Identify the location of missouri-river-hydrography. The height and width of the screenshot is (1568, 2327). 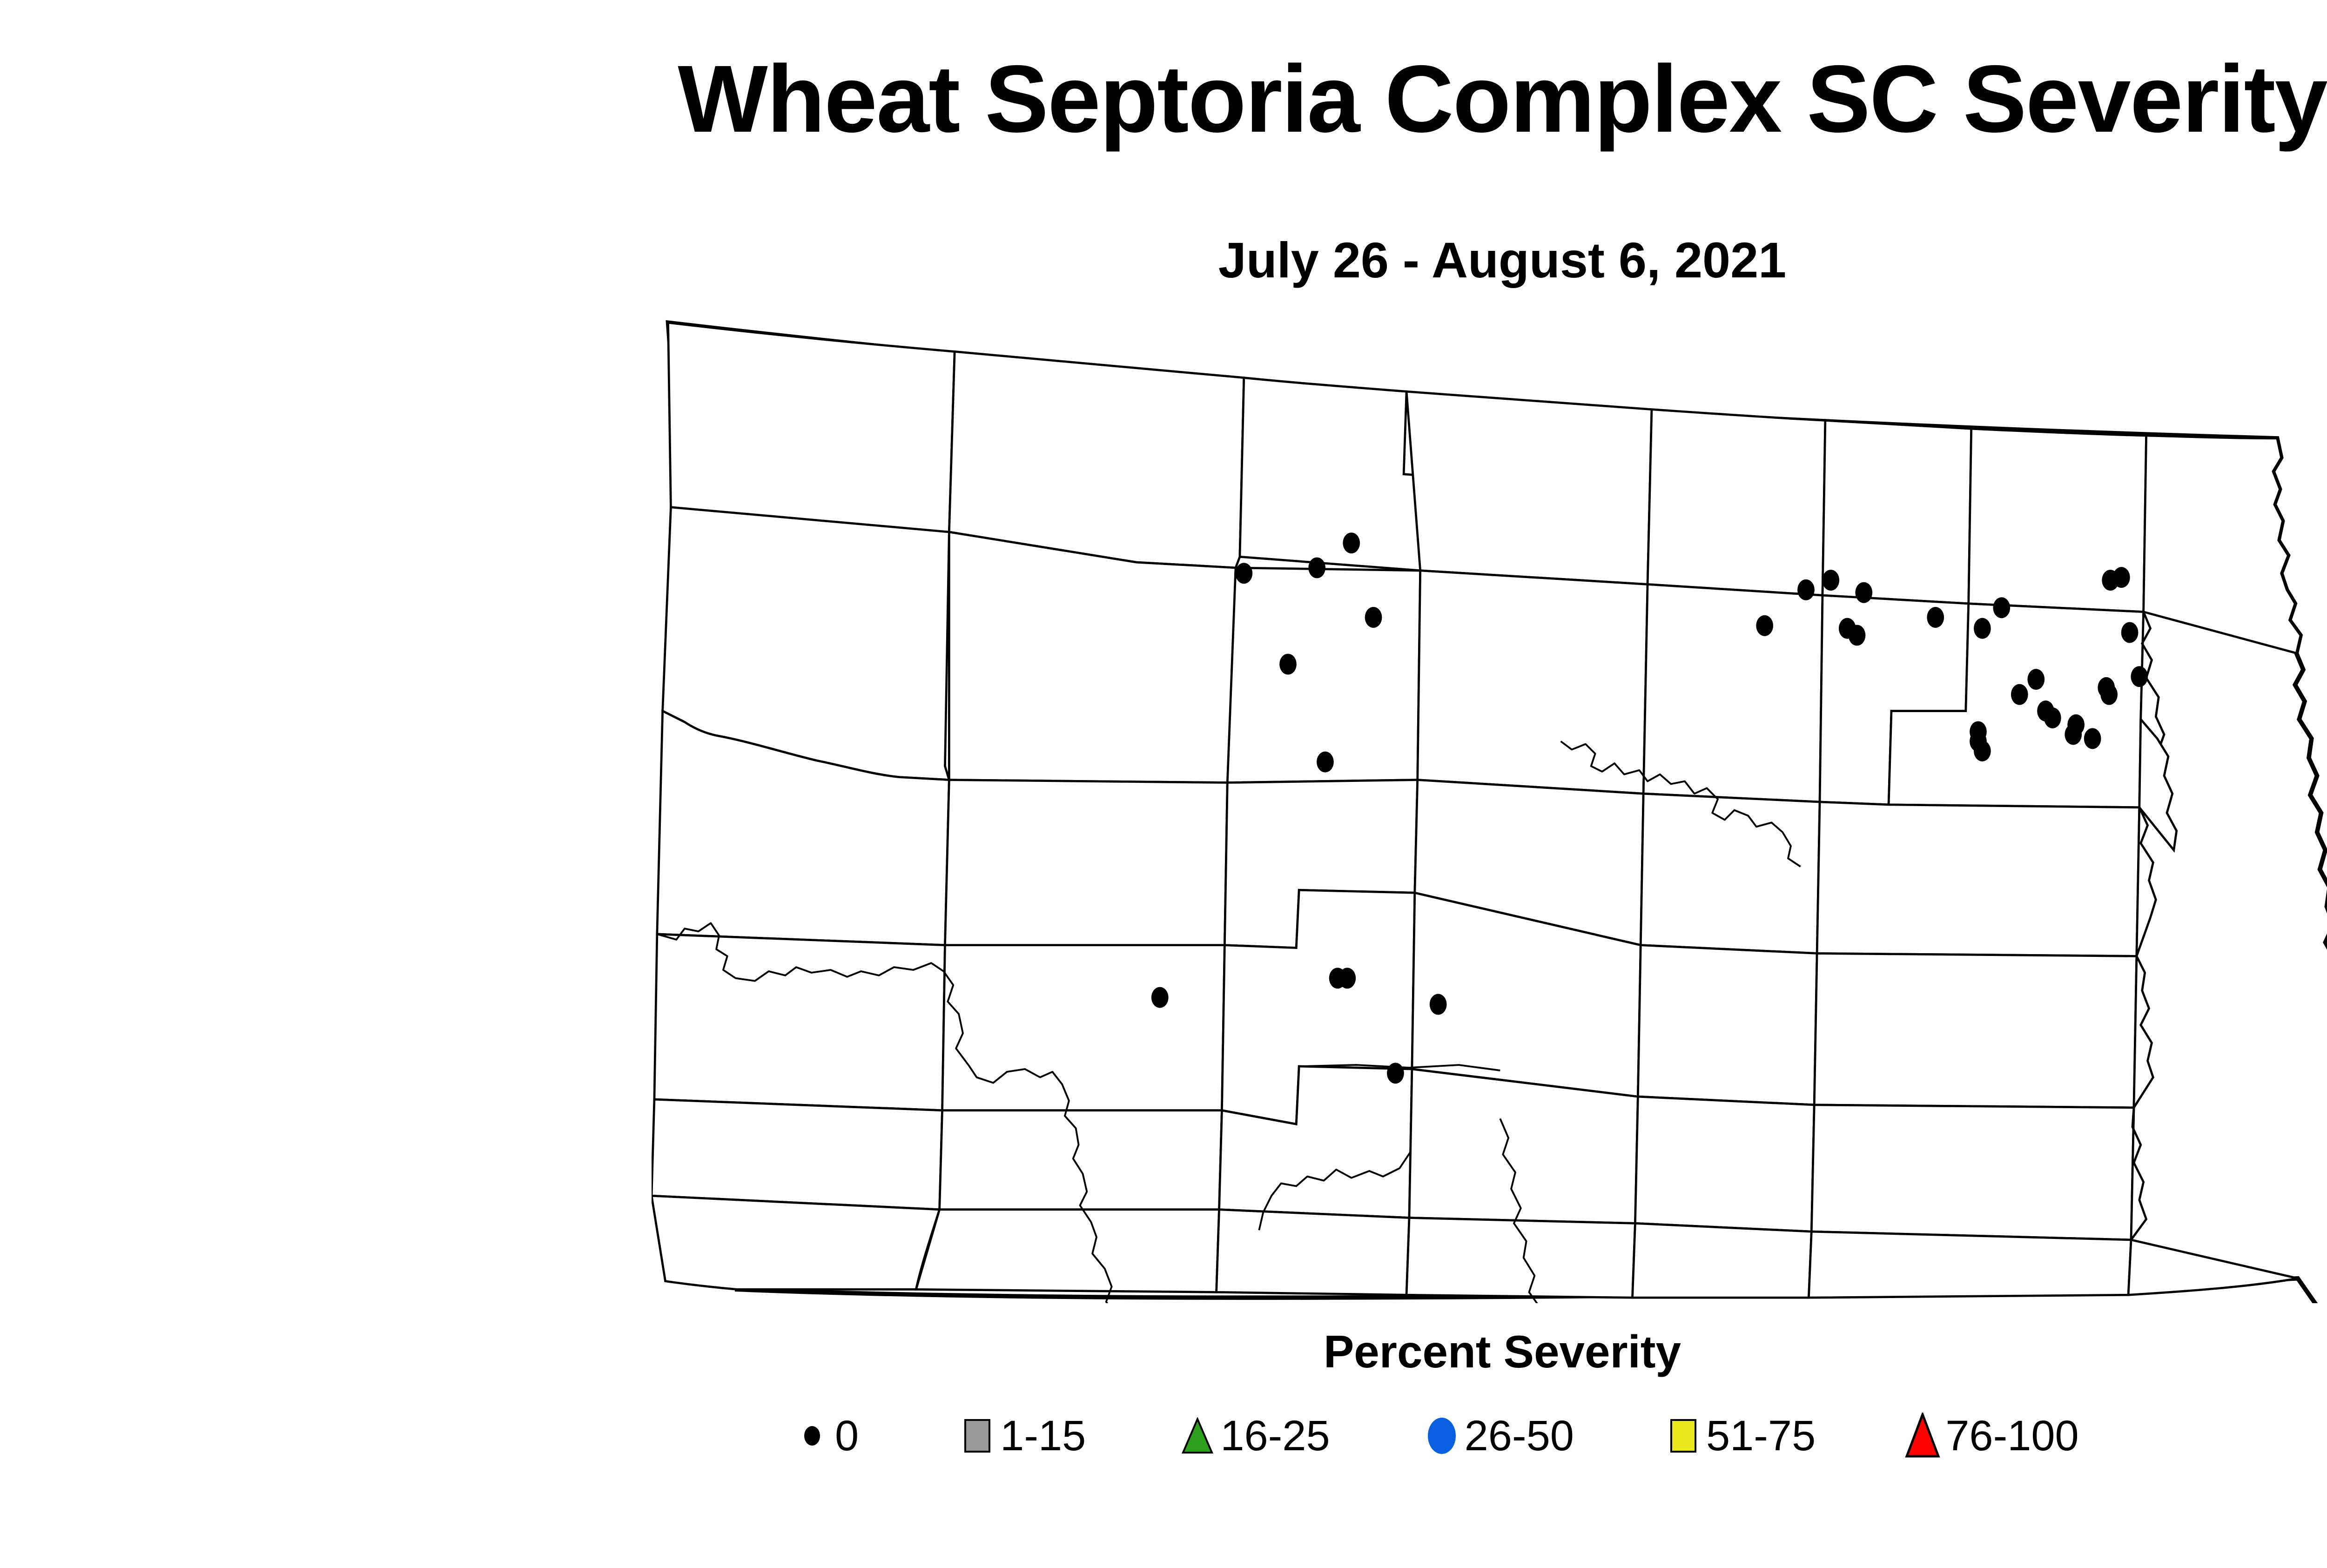
(1097, 1112).